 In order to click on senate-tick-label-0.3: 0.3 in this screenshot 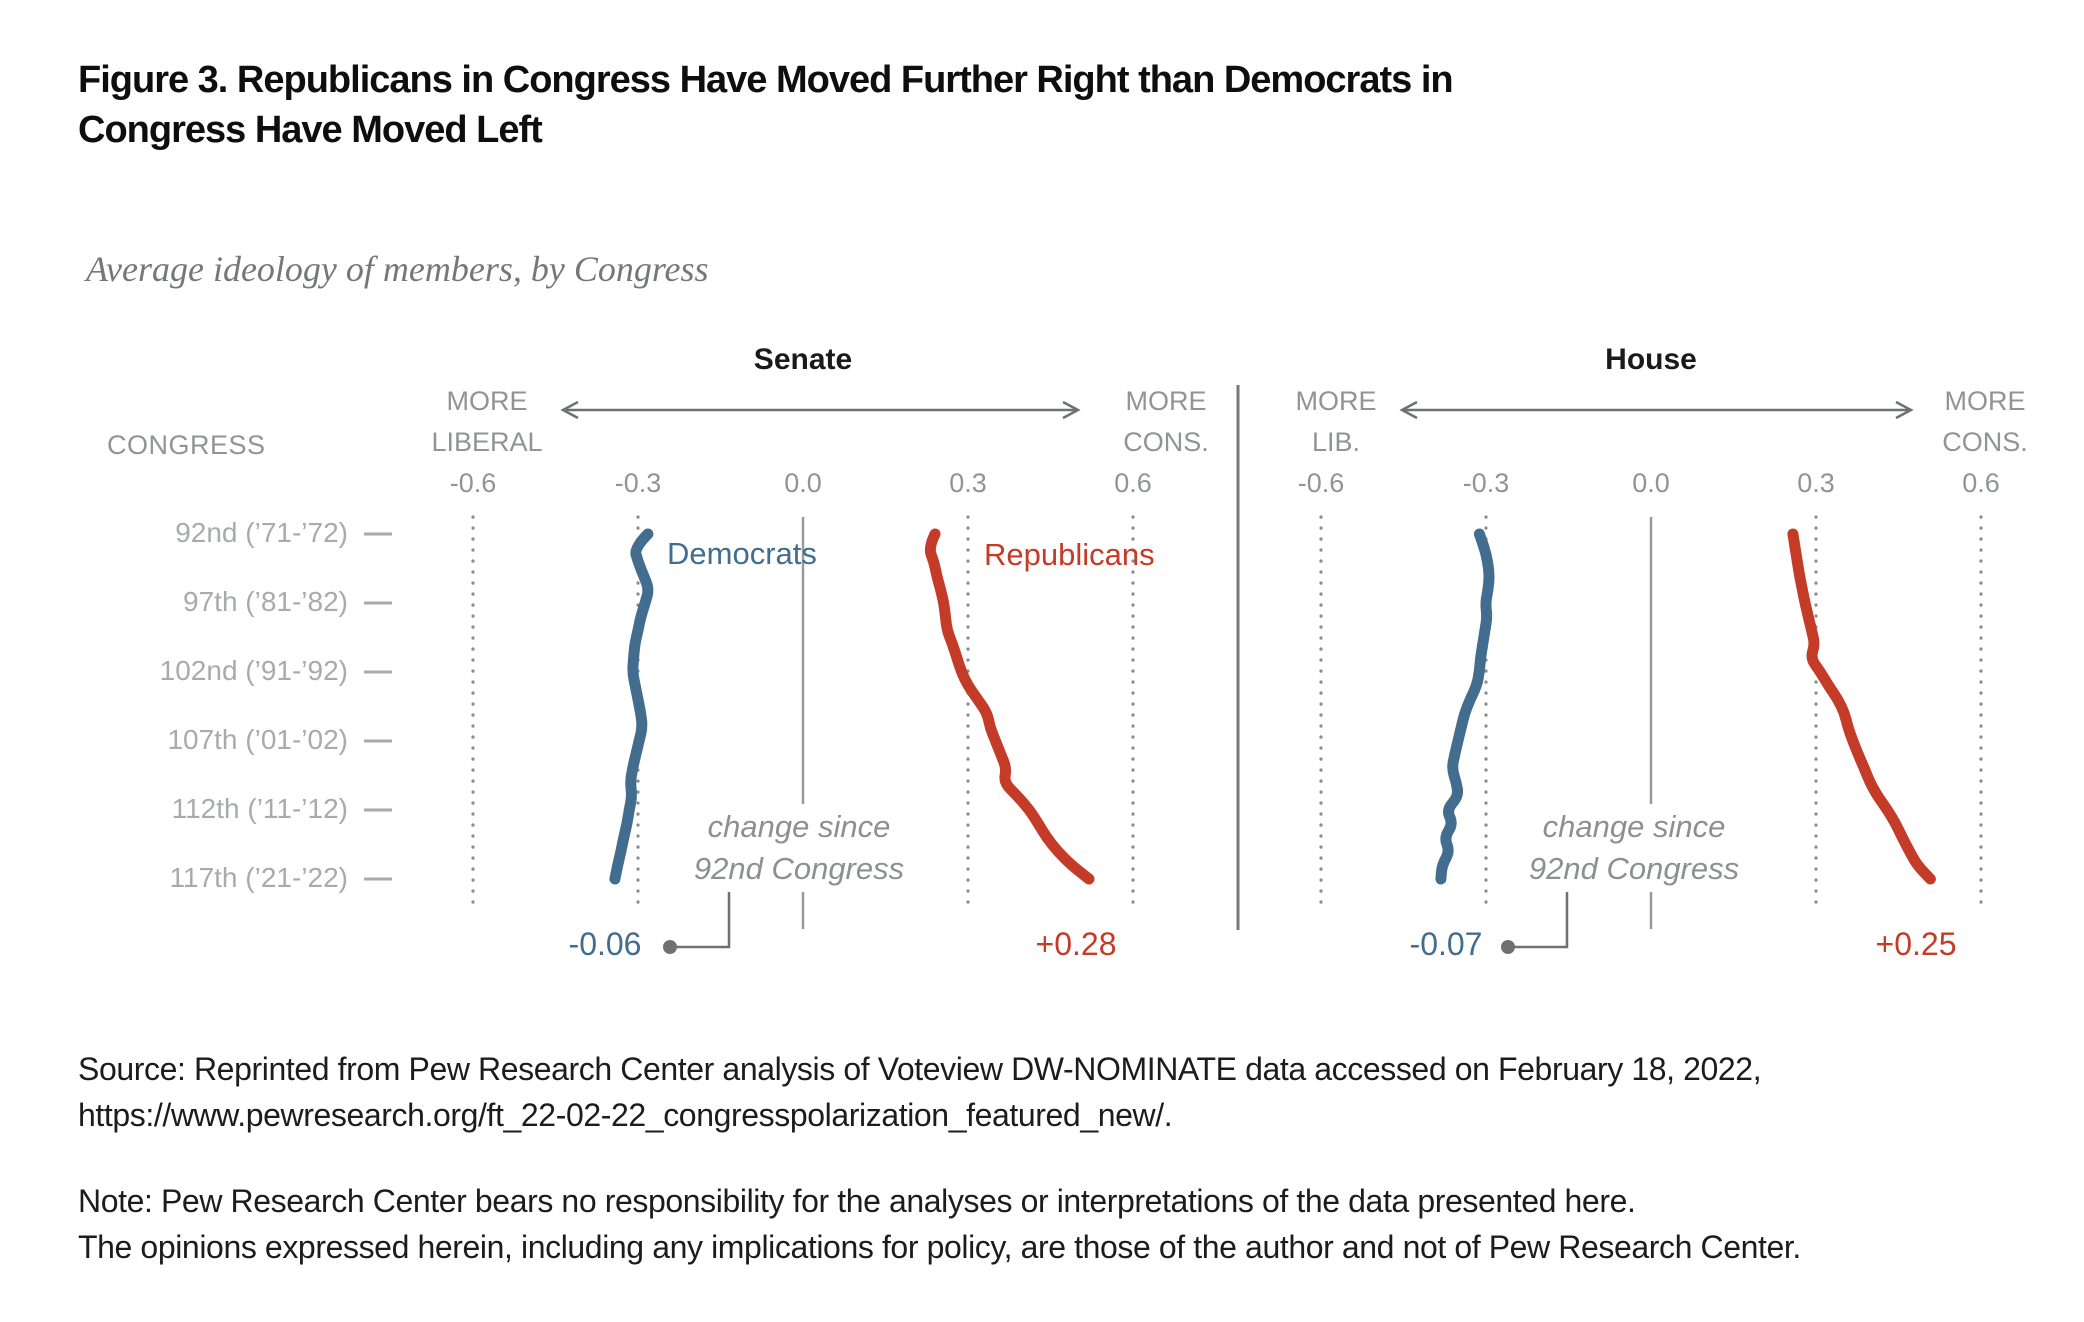, I will do `click(968, 483)`.